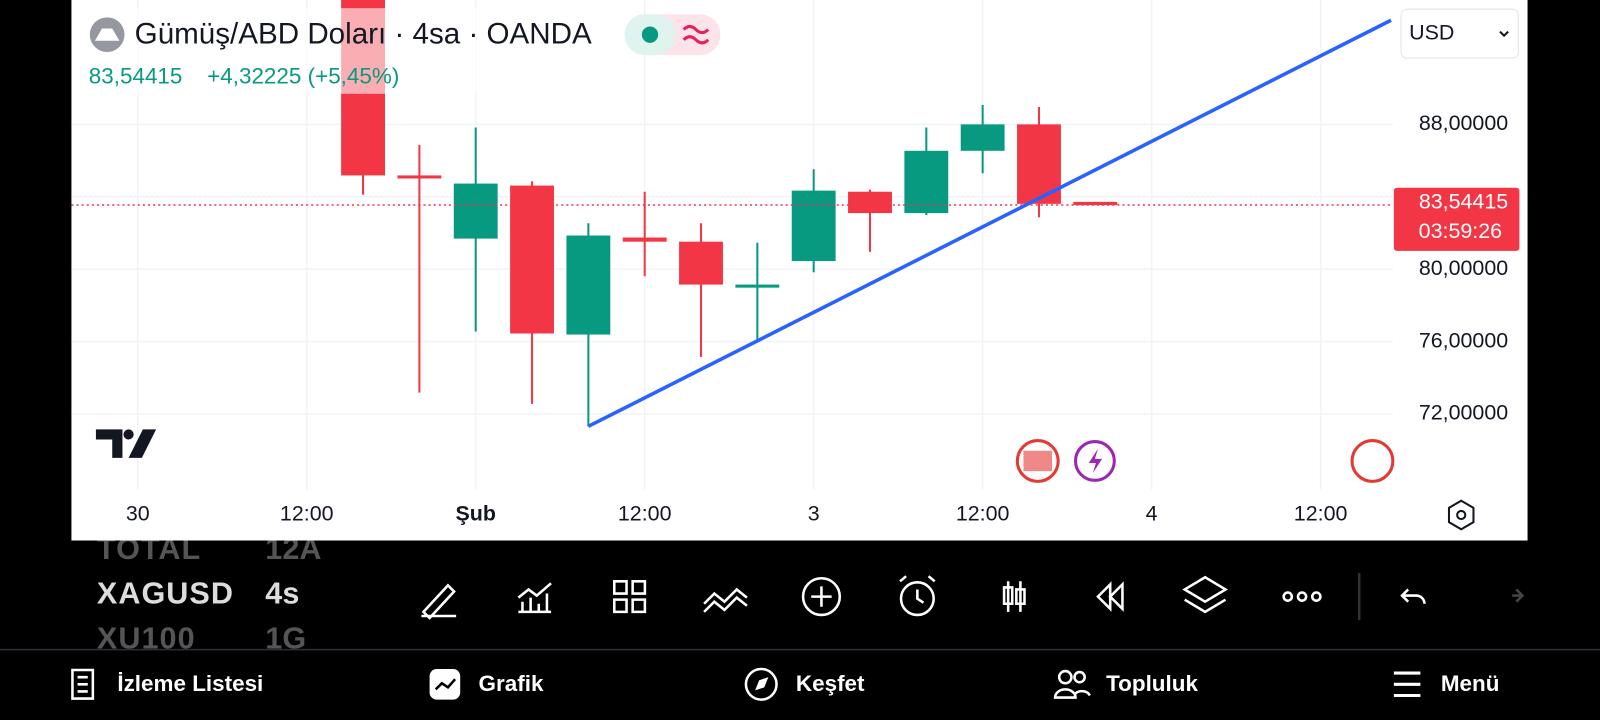  What do you see at coordinates (138, 514) in the screenshot?
I see `x-tick-label: 30` at bounding box center [138, 514].